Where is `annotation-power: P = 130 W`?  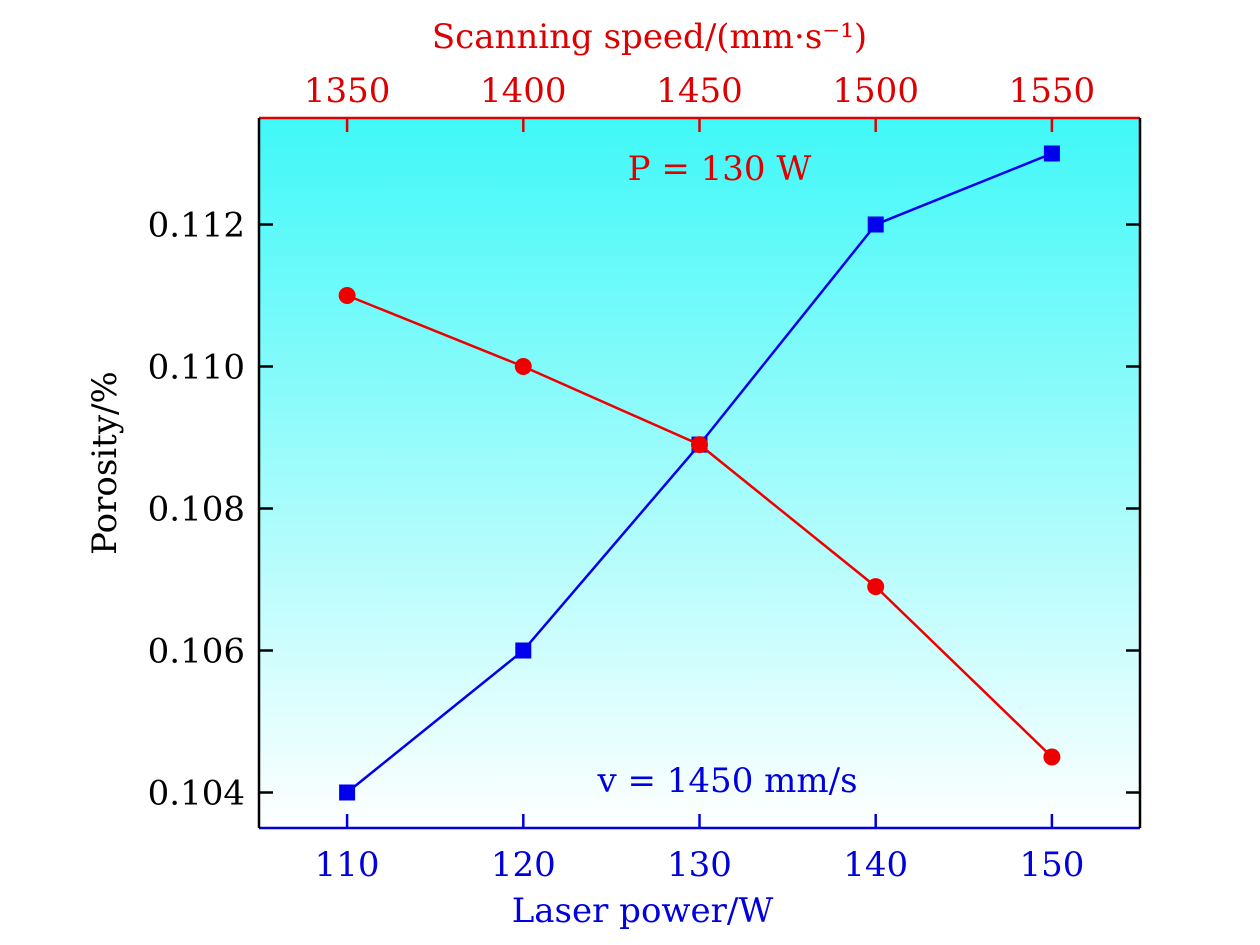 annotation-power: P = 130 W is located at coordinates (720, 169).